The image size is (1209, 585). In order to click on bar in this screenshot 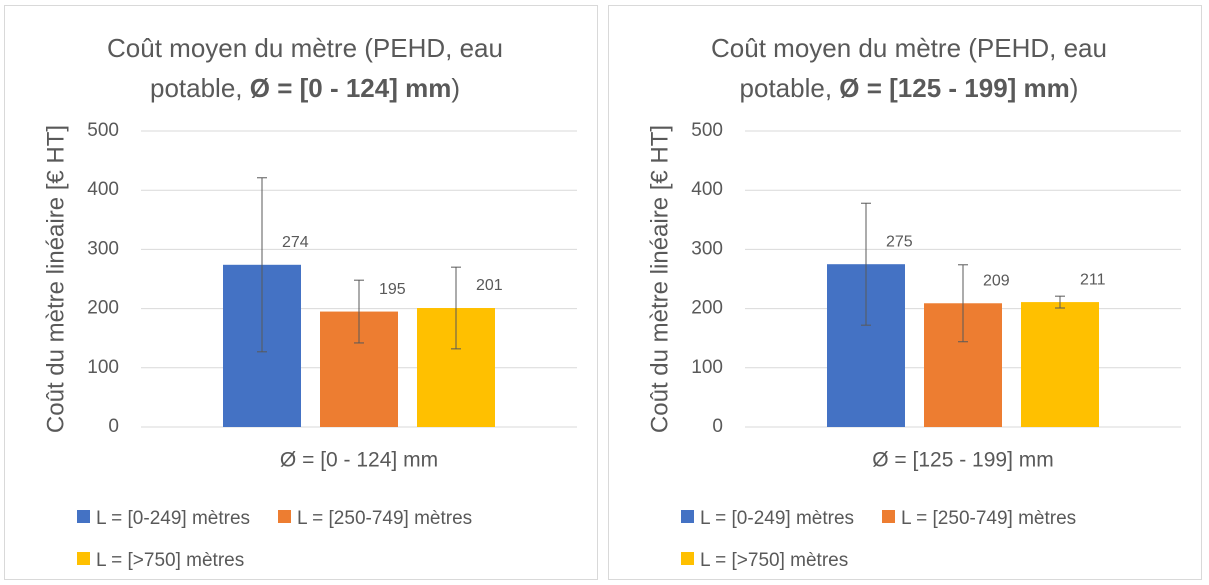, I will do `click(1060, 364)`.